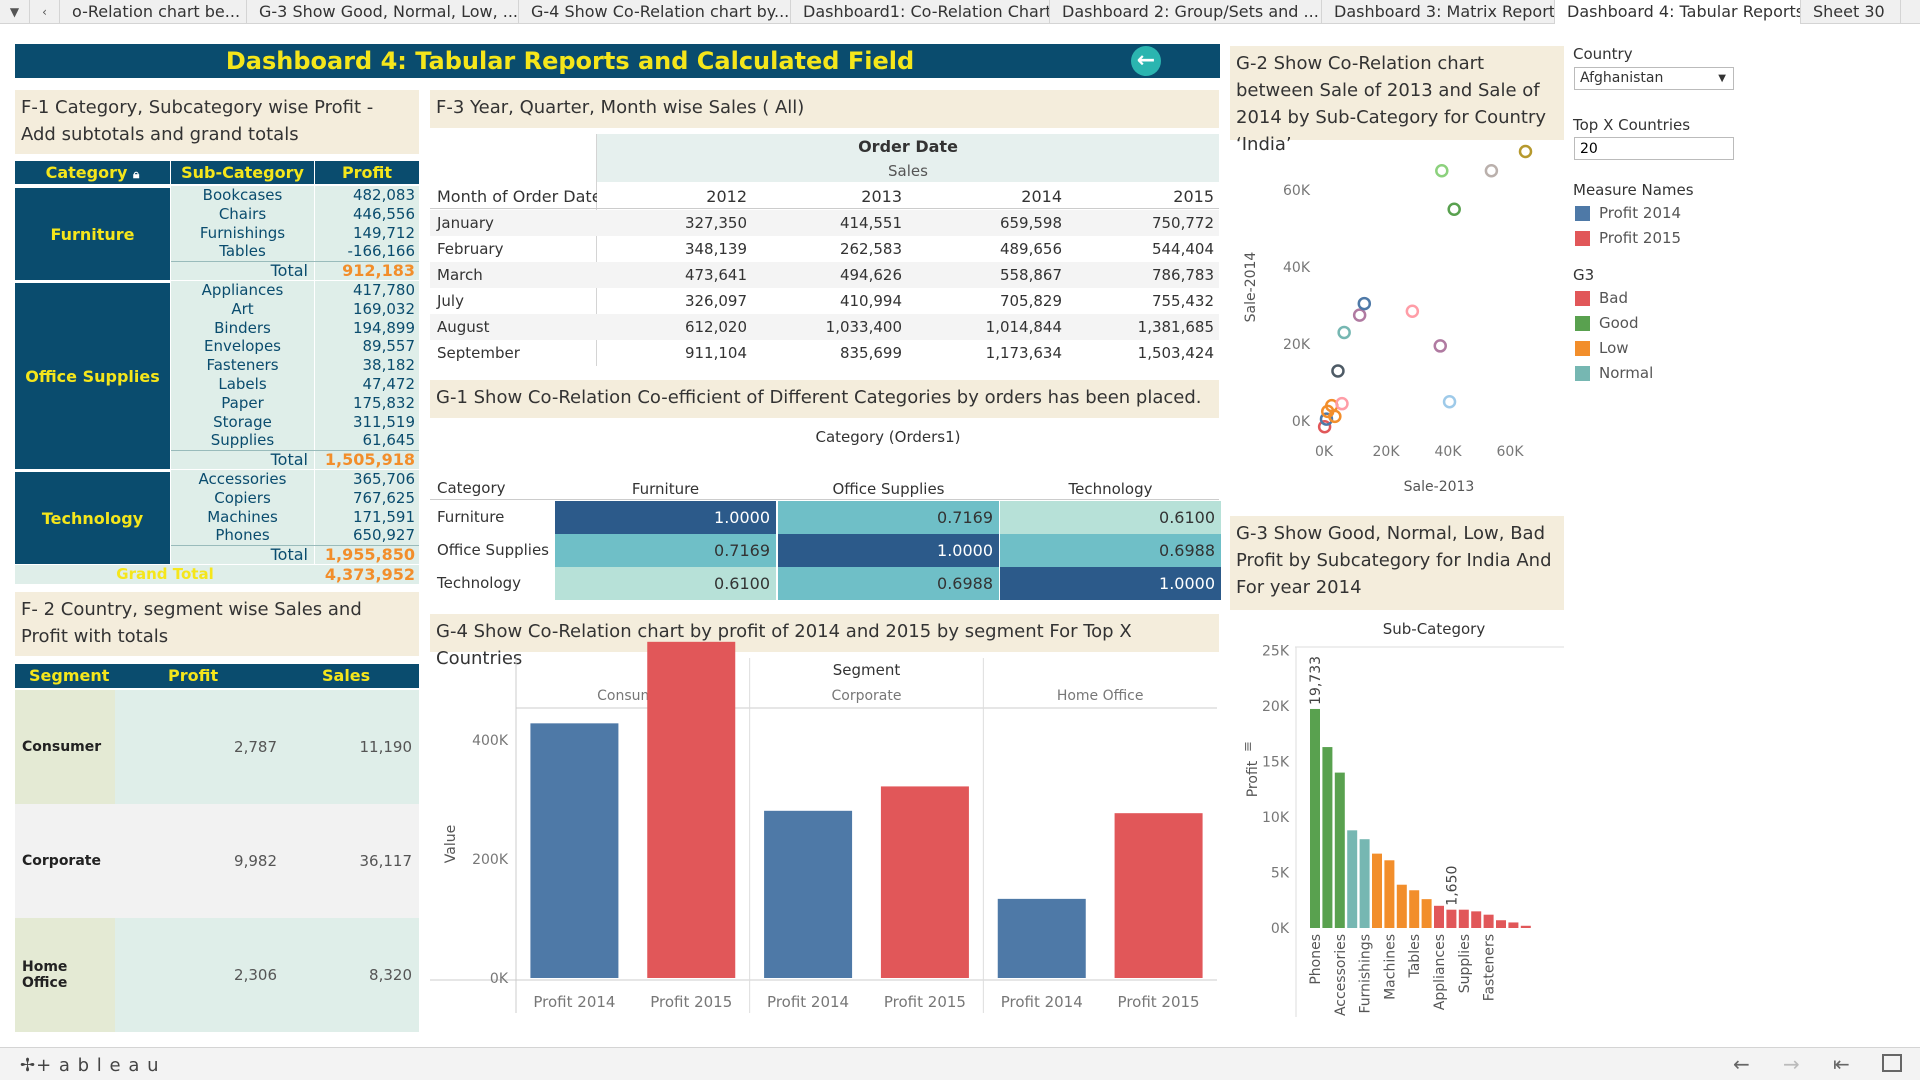 The width and height of the screenshot is (1920, 1080). I want to click on g3-y-tick: 10K, so click(1276, 818).